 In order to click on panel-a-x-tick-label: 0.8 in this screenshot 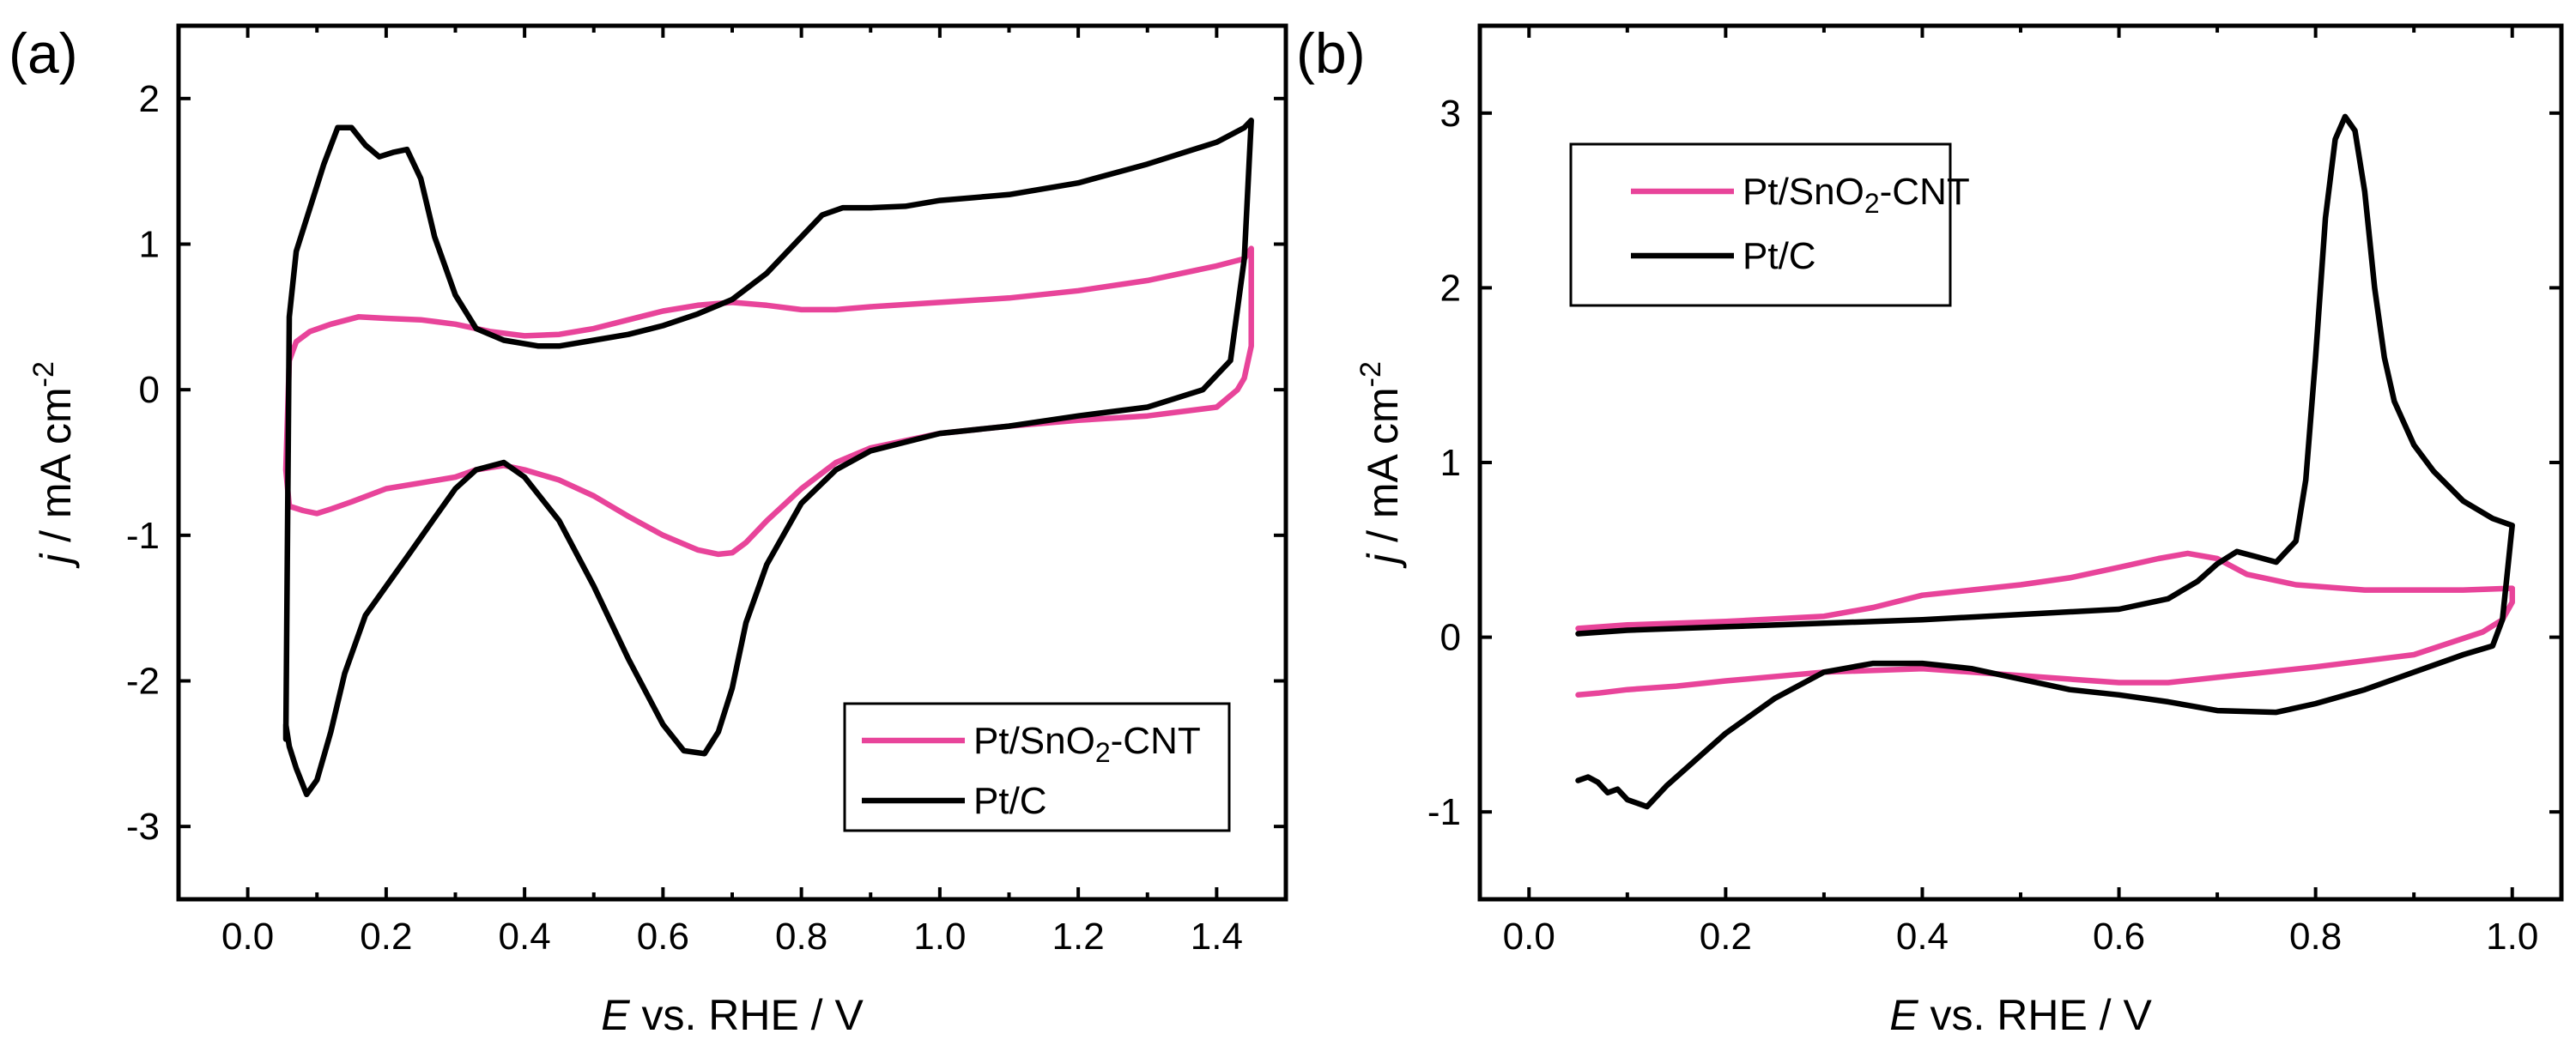, I will do `click(801, 937)`.